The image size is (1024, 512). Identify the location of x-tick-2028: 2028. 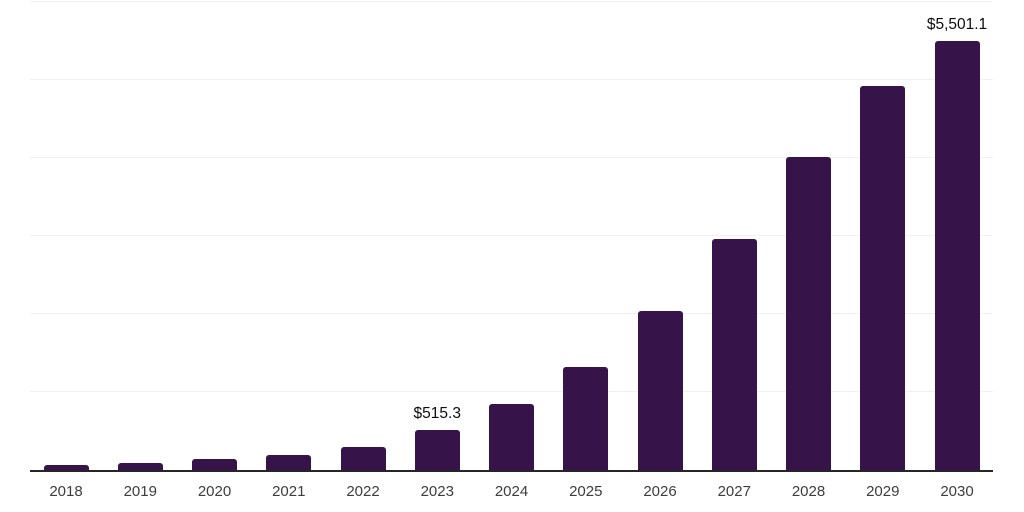
(808, 491).